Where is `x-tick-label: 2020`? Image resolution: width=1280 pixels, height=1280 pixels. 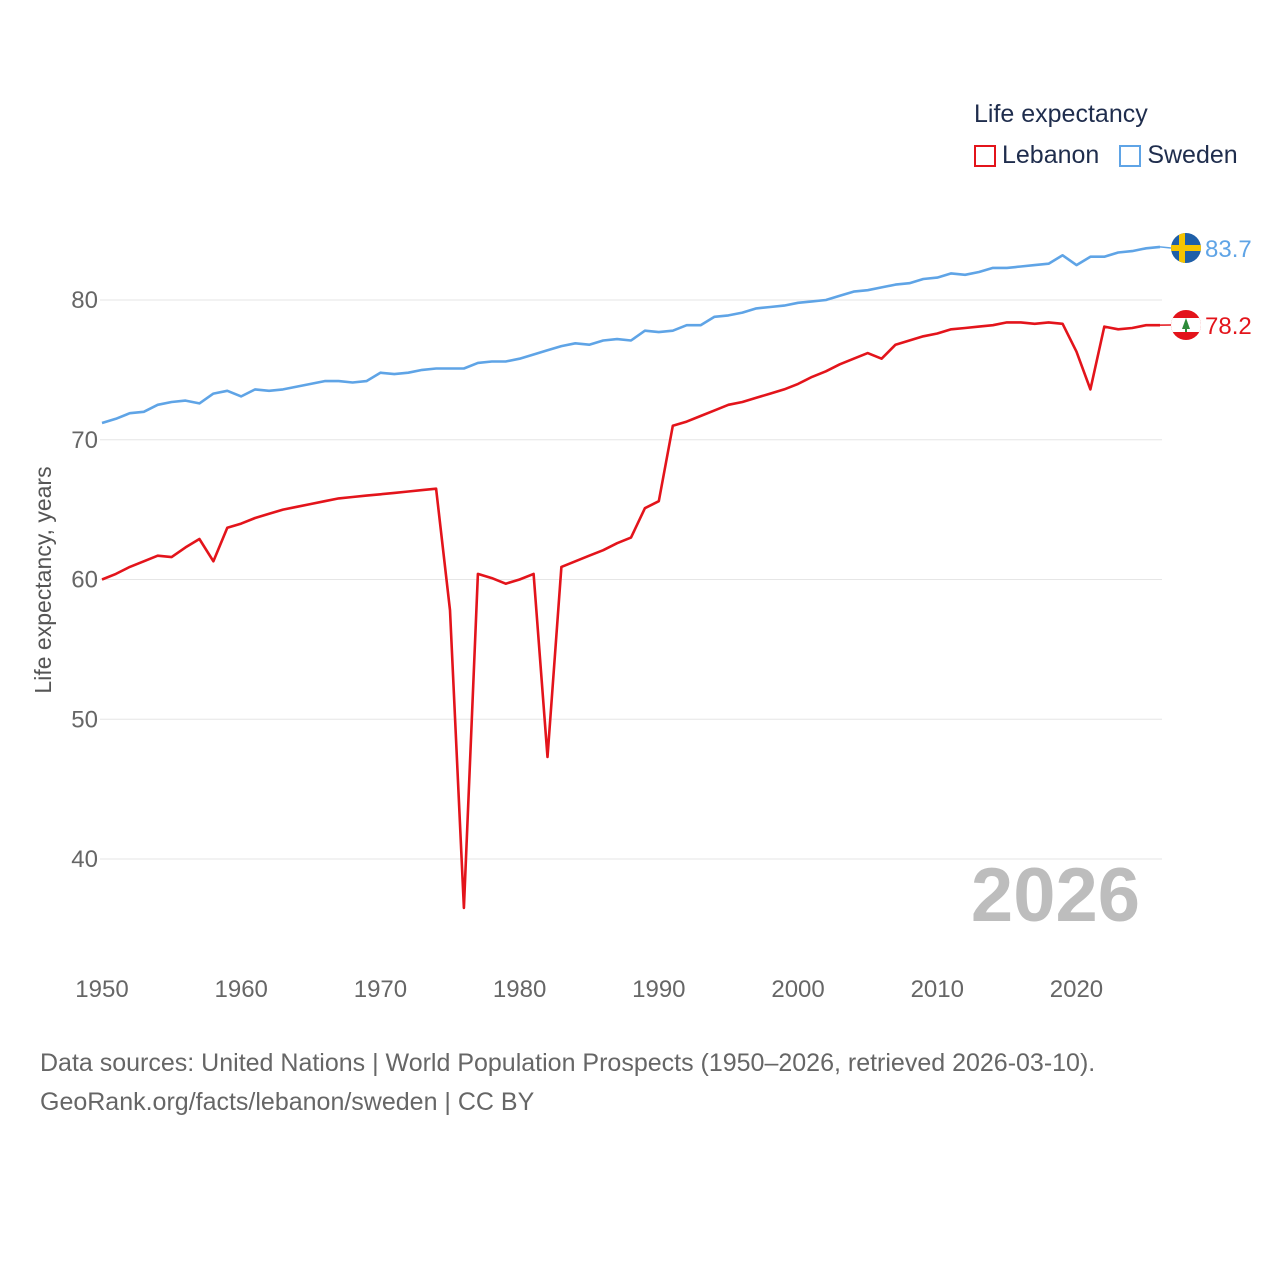
x-tick-label: 2020 is located at coordinates (1076, 989).